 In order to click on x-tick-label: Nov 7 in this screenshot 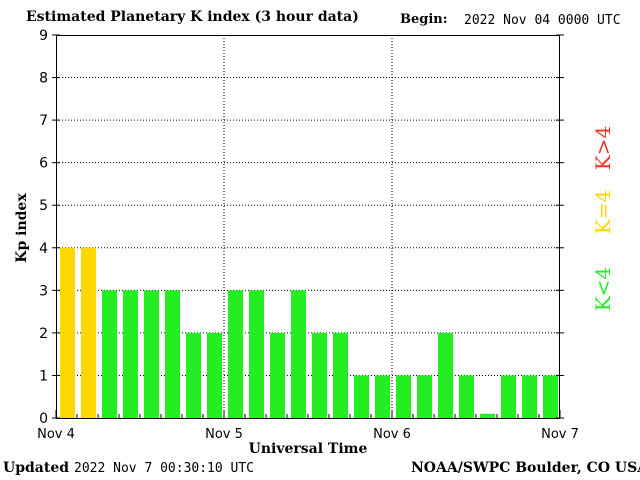, I will do `click(560, 434)`.